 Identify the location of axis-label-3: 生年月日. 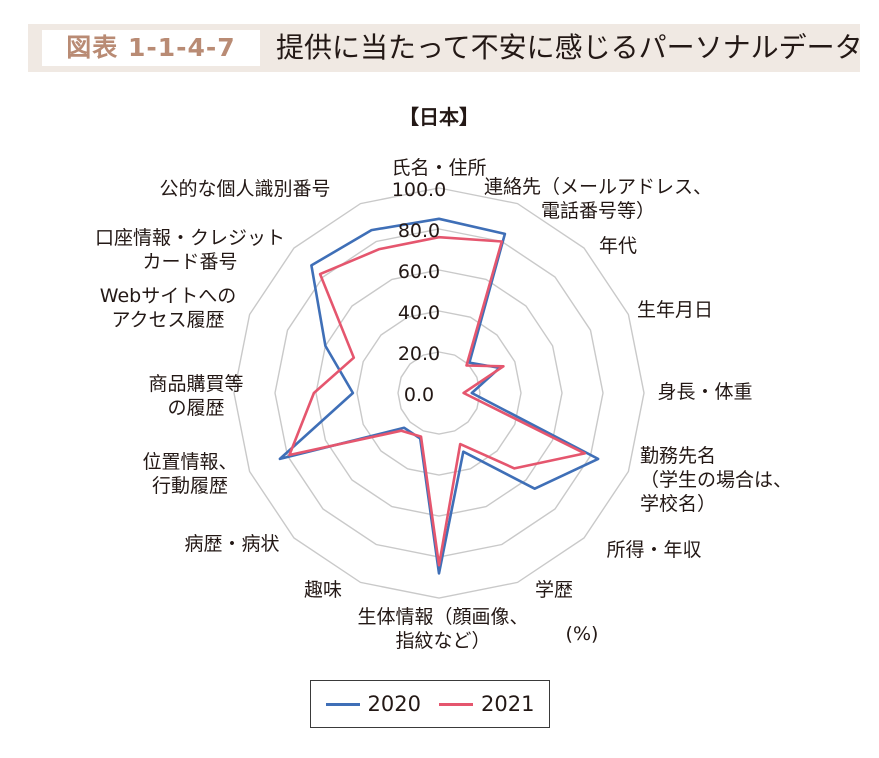
(675, 310).